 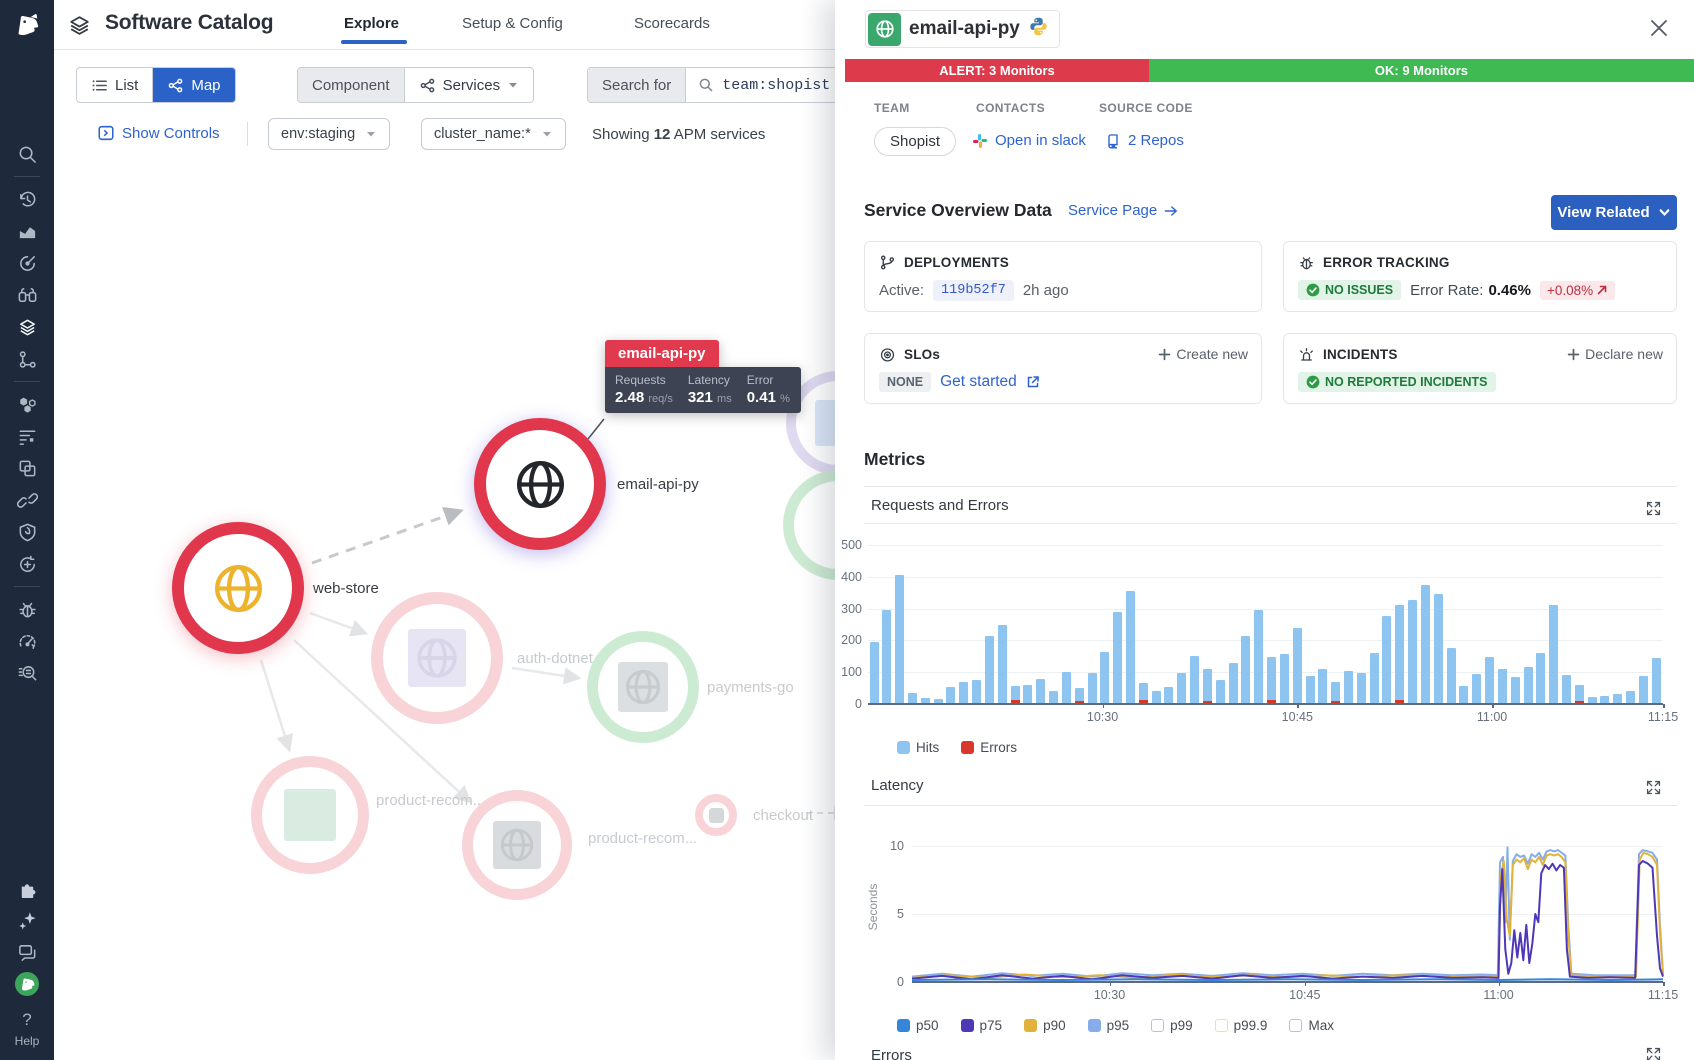 What do you see at coordinates (1270, 805) in the screenshot?
I see `divider` at bounding box center [1270, 805].